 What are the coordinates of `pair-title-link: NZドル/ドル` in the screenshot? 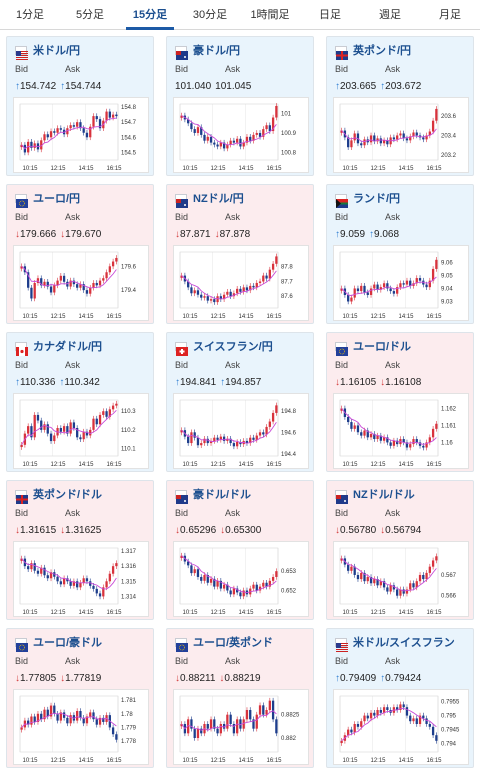 It's located at (375, 495).